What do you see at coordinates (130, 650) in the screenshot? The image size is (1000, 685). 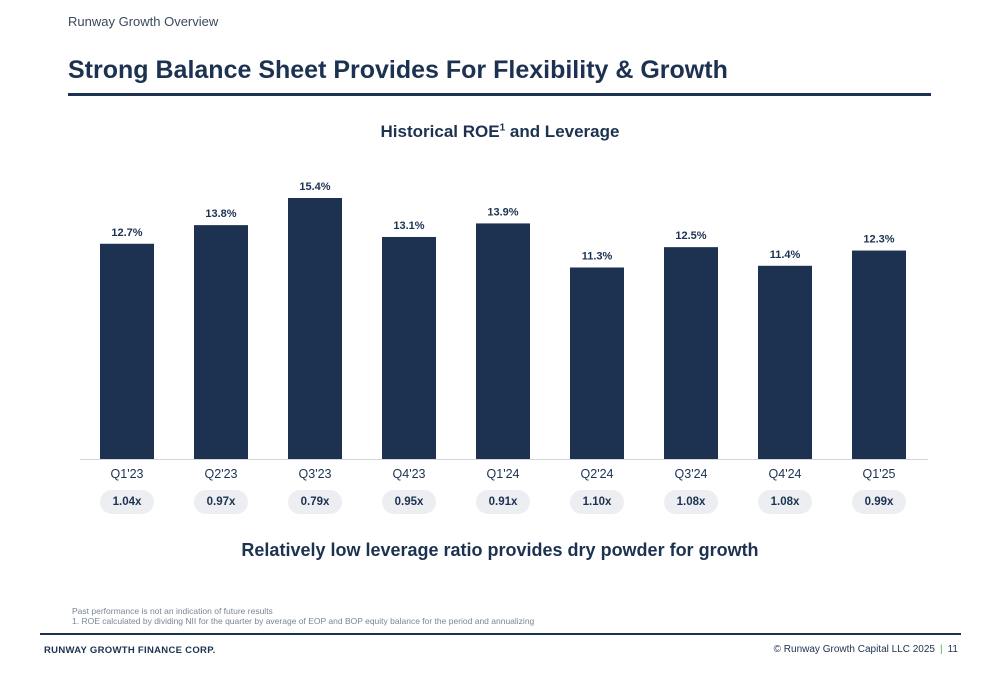 I see `footer-company: RUNWAY GROWTH FINANCE CORP.` at bounding box center [130, 650].